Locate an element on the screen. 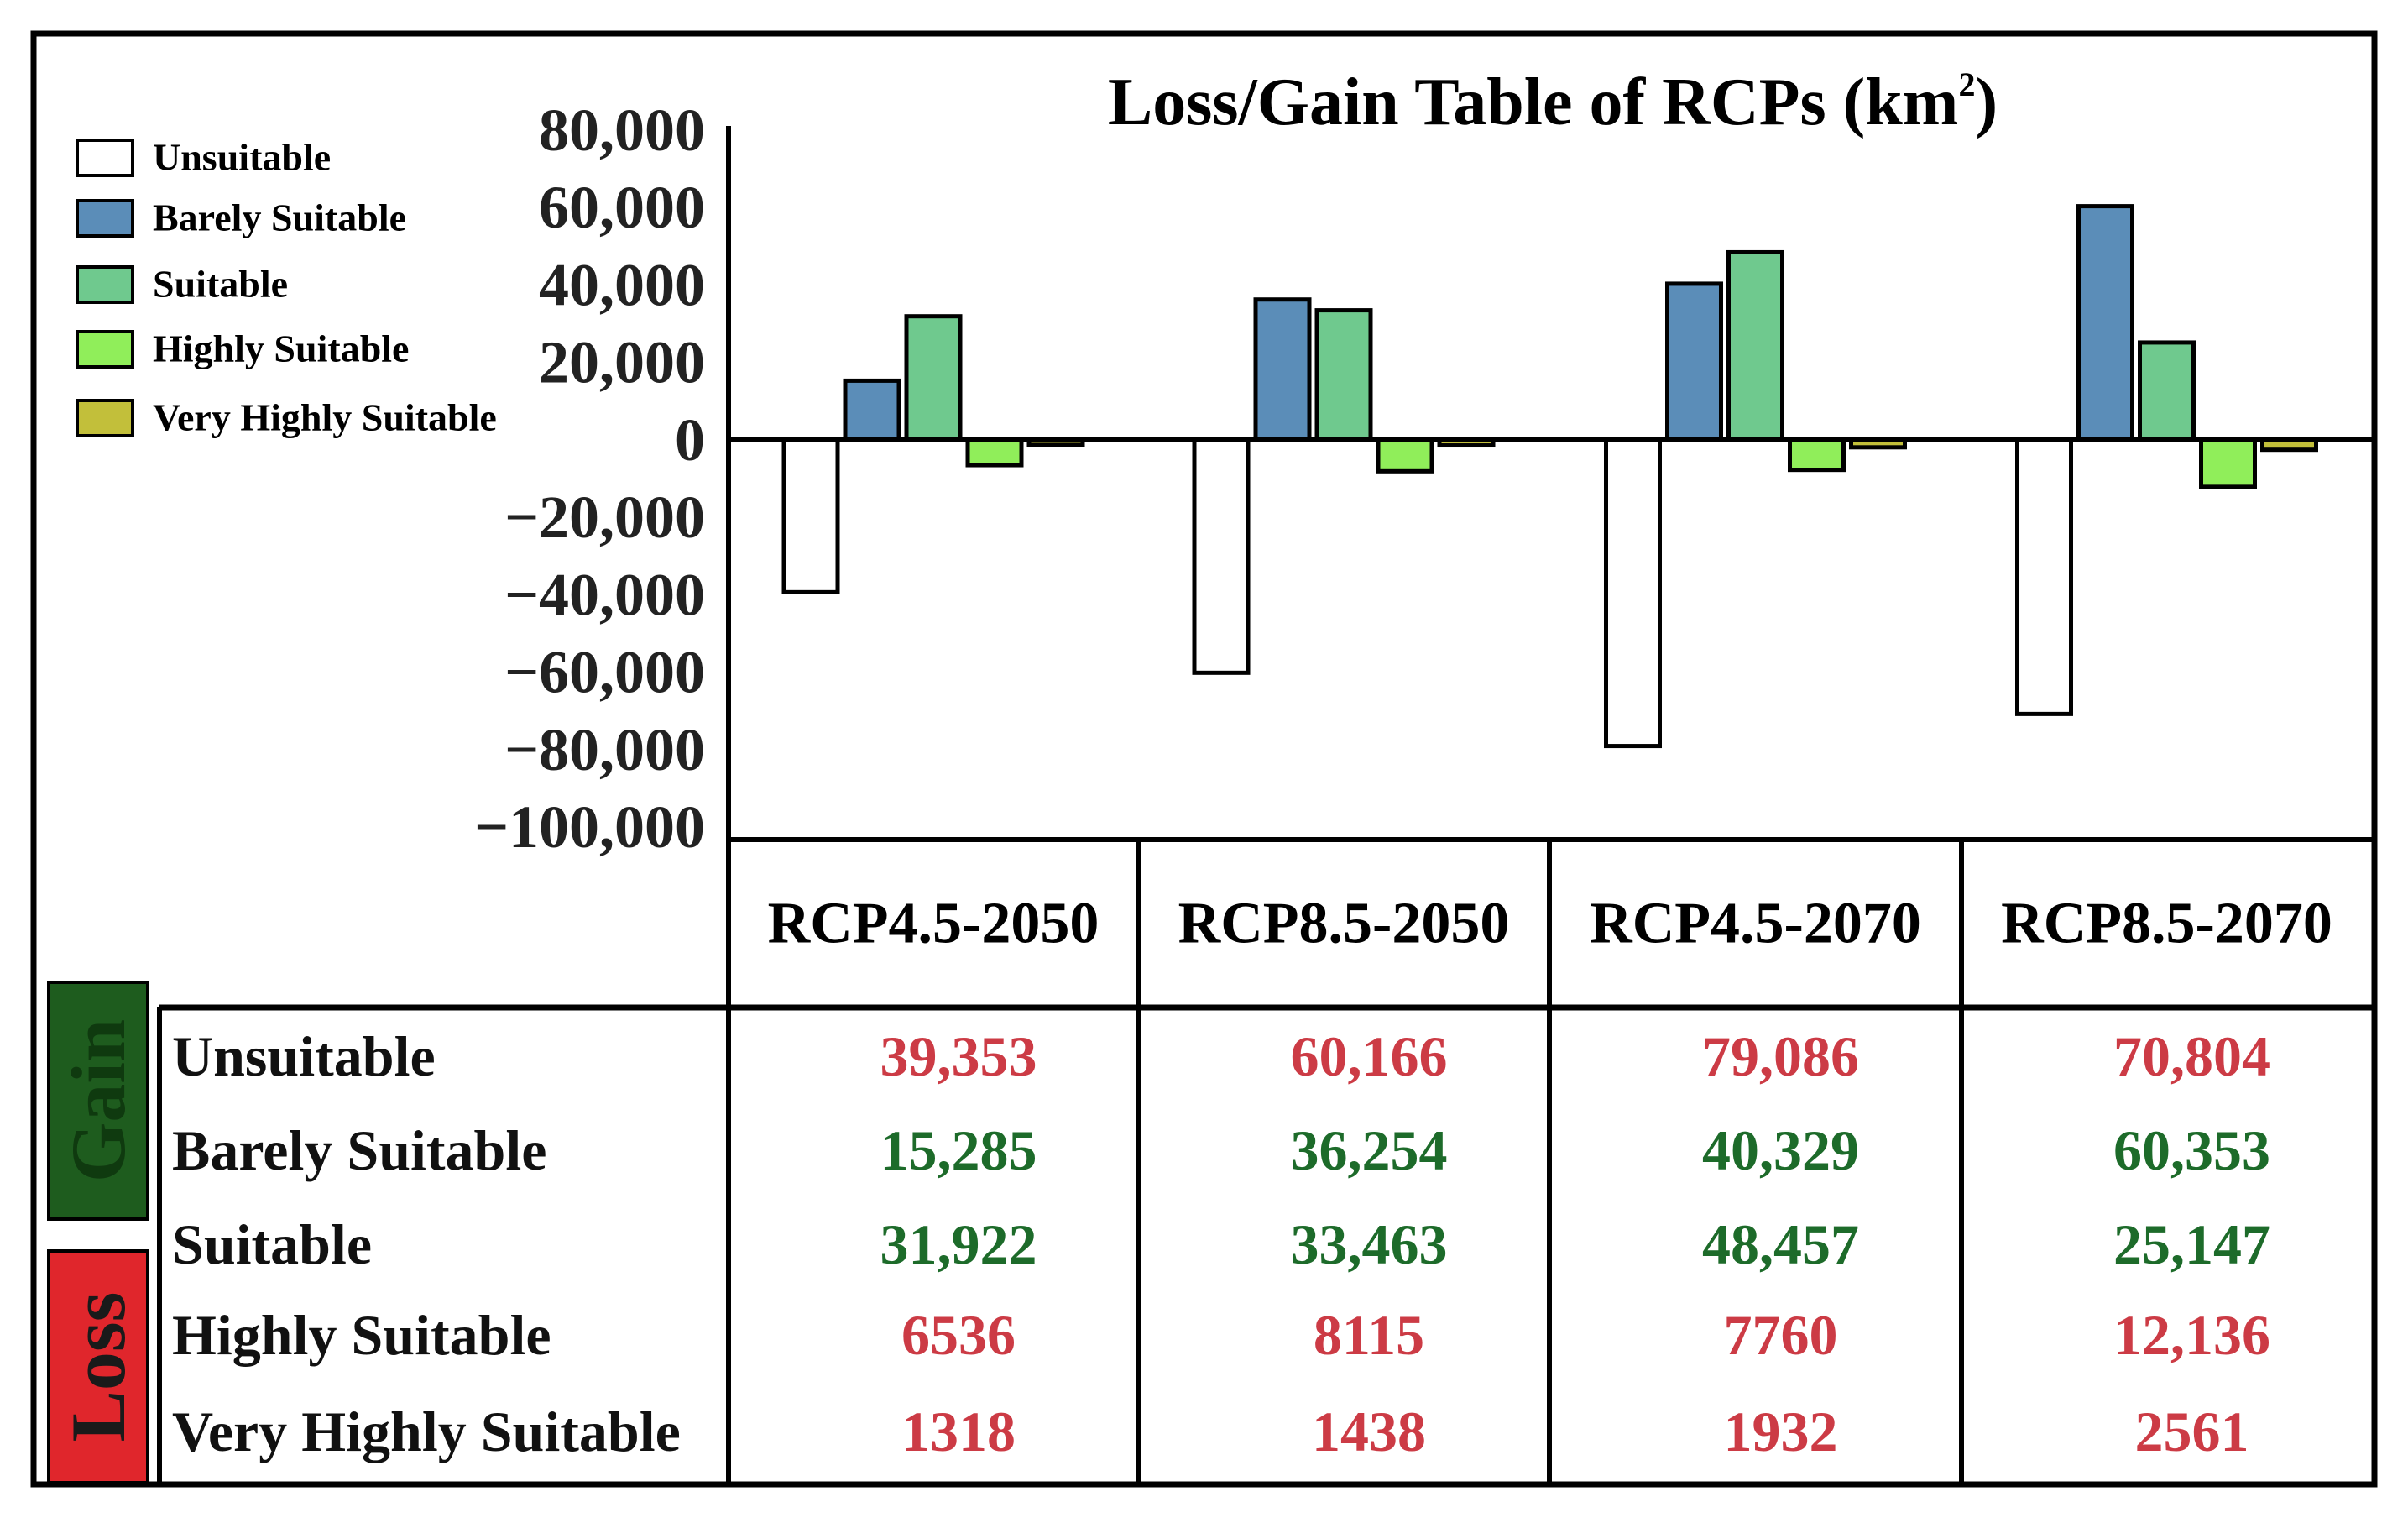 This screenshot has width=2408, height=1523. row-label: Very Highly Suitable is located at coordinates (426, 1431).